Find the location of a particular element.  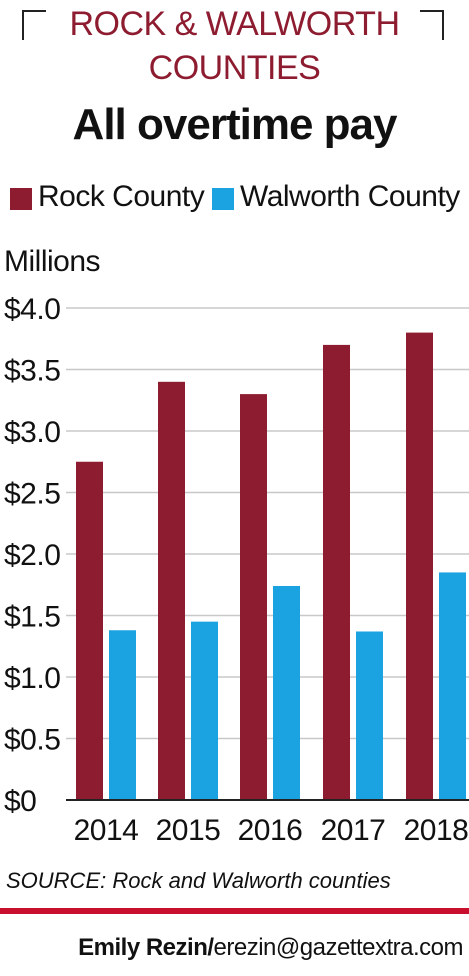

x-tick-label: 2015 is located at coordinates (188, 830).